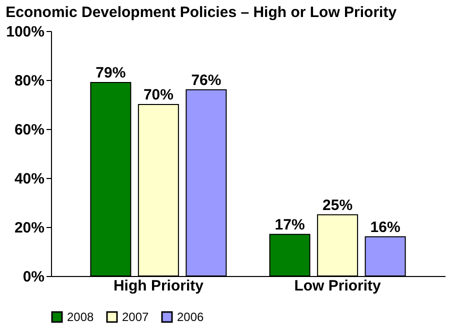  I want to click on y-tick-label: 100%, so click(25, 32).